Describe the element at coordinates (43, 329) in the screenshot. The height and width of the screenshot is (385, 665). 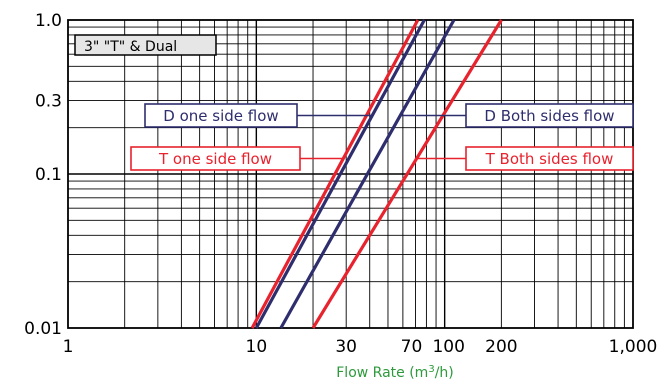
I see `y-tick-label: 0.01` at that location.